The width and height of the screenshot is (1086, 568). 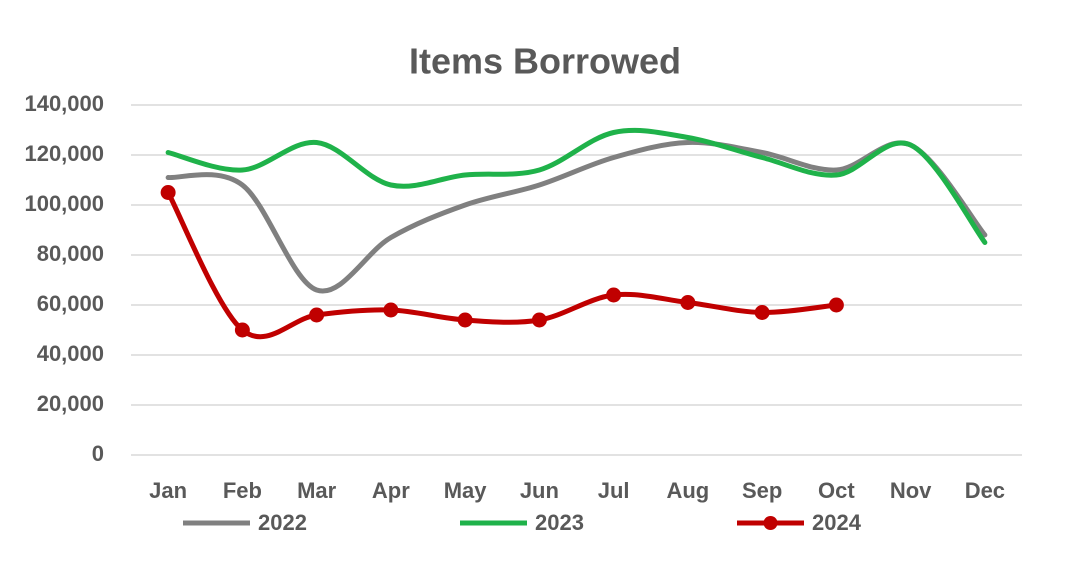 I want to click on y-tick-label: 100,000, so click(x=64, y=203).